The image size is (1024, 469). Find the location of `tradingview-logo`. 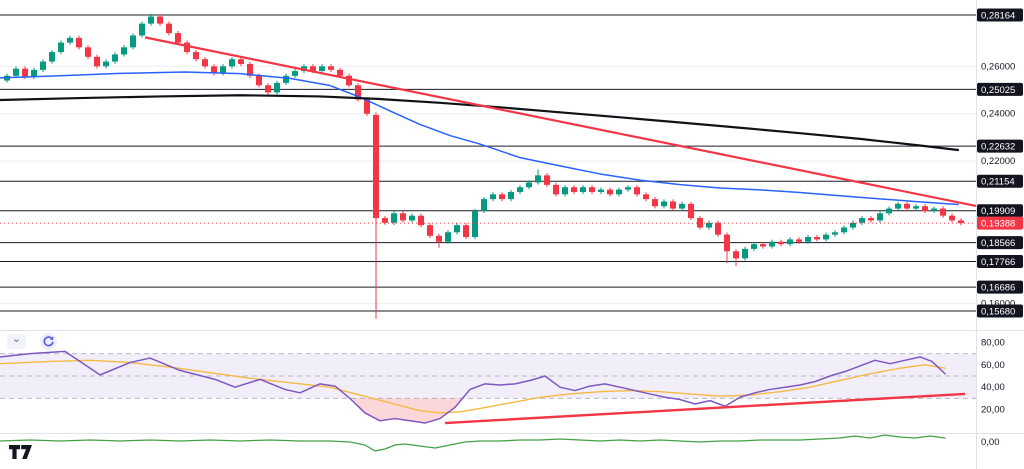

tradingview-logo is located at coordinates (20, 454).